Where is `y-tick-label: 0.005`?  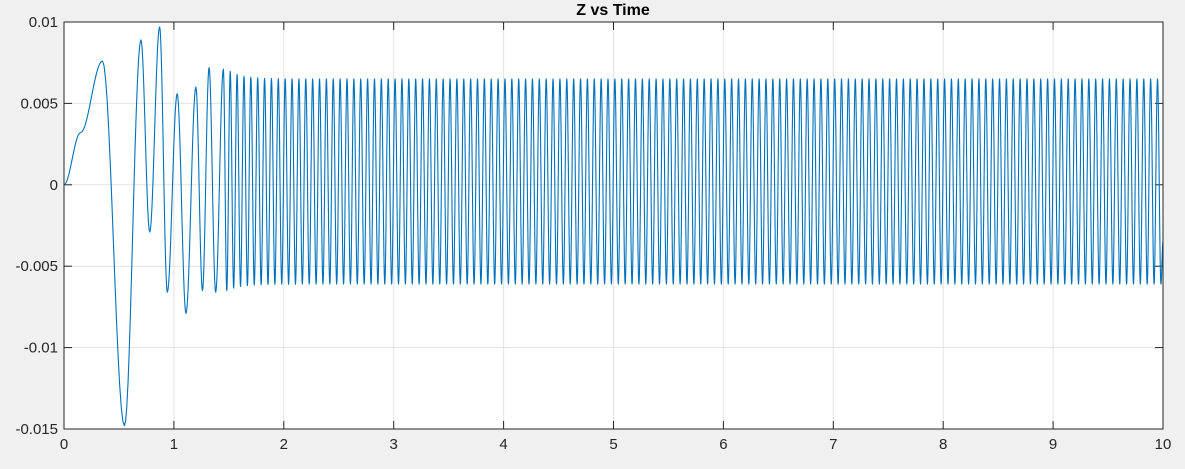
y-tick-label: 0.005 is located at coordinates (39, 103).